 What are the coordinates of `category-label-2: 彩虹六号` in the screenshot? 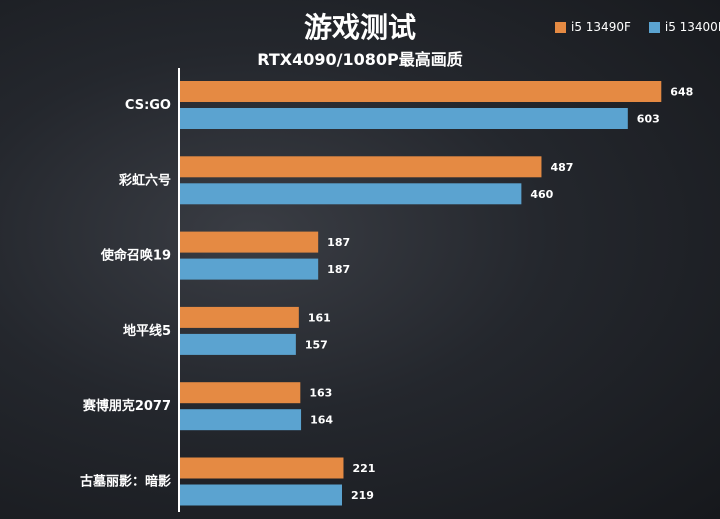 It's located at (144, 180).